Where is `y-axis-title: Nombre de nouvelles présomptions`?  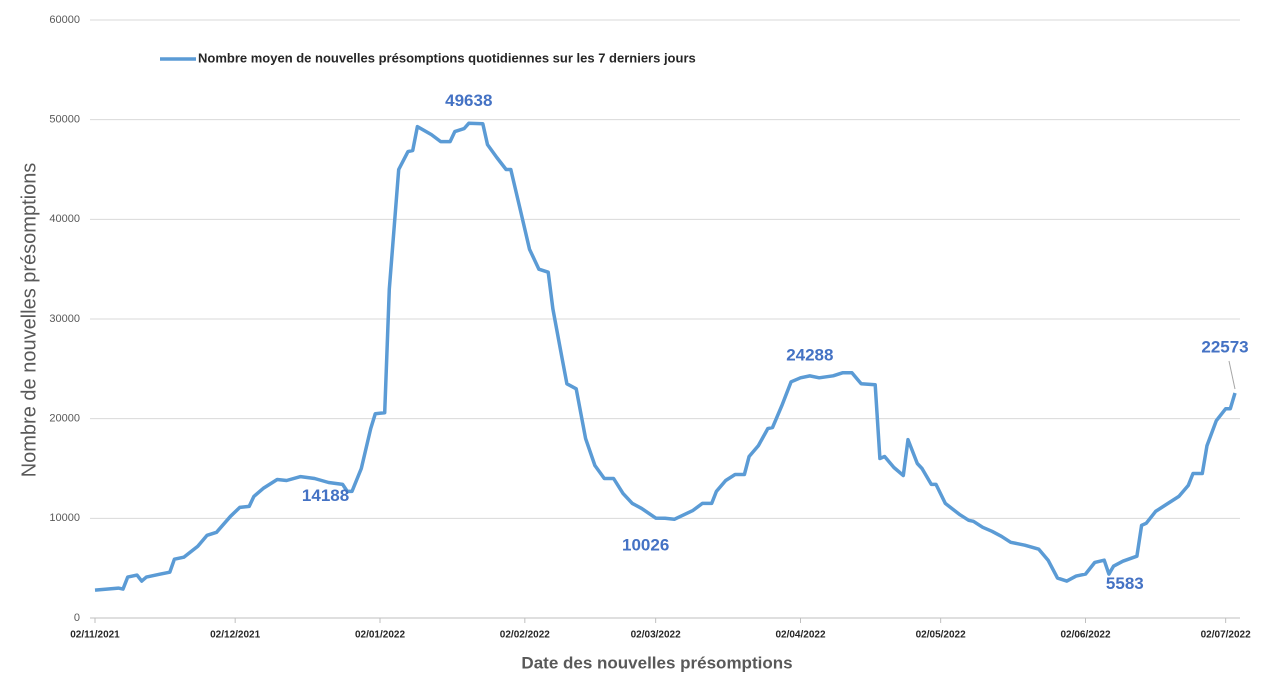
y-axis-title: Nombre de nouvelles présomptions is located at coordinates (29, 320).